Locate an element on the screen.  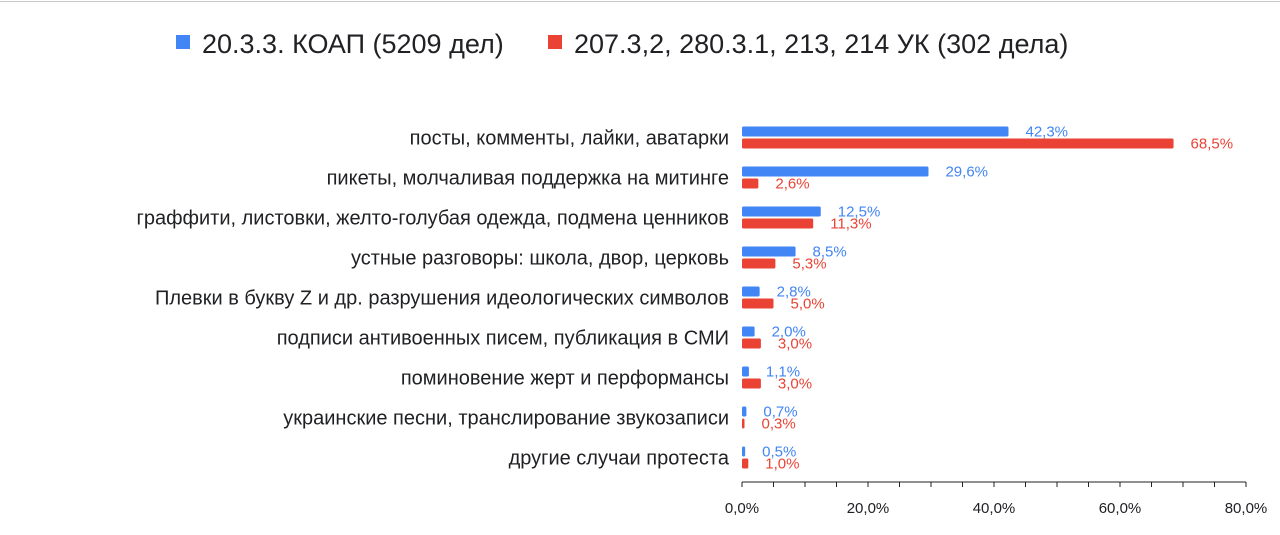
x-tick-label: 0,0% is located at coordinates (742, 508).